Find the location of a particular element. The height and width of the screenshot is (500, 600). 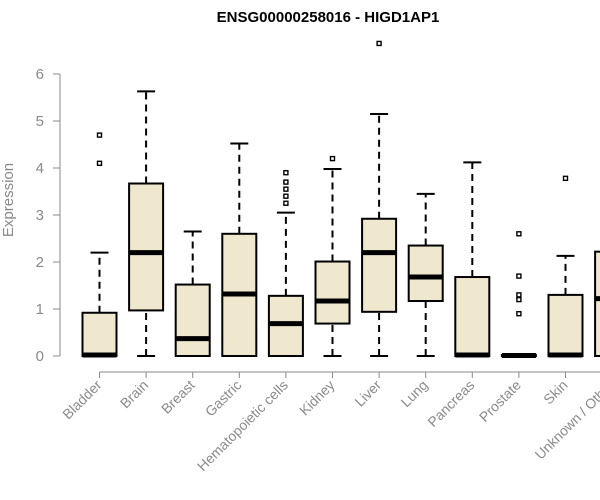

y-tick-label: 3 is located at coordinates (40, 215).